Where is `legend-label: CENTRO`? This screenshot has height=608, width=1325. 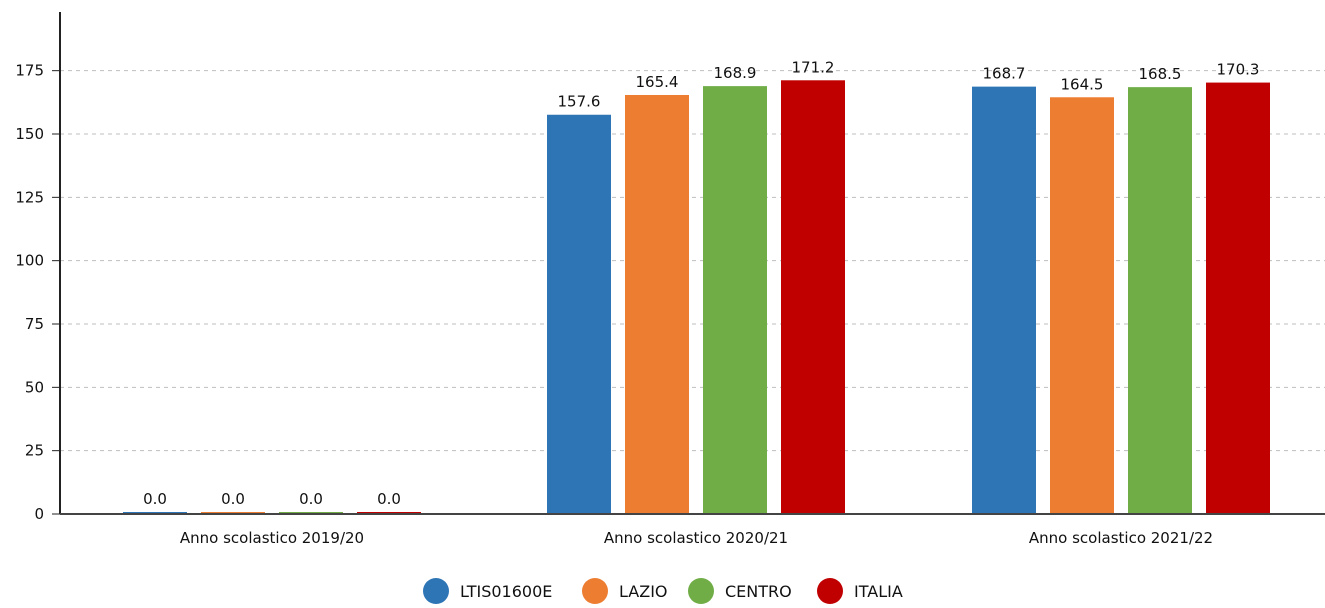 legend-label: CENTRO is located at coordinates (758, 591).